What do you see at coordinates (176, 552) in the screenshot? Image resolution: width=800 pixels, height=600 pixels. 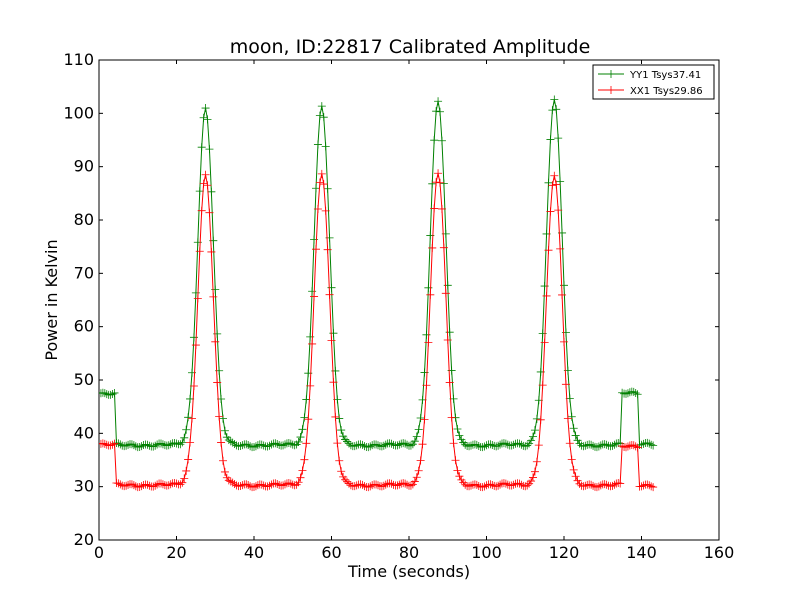 I see `x-tick-label: 20` at bounding box center [176, 552].